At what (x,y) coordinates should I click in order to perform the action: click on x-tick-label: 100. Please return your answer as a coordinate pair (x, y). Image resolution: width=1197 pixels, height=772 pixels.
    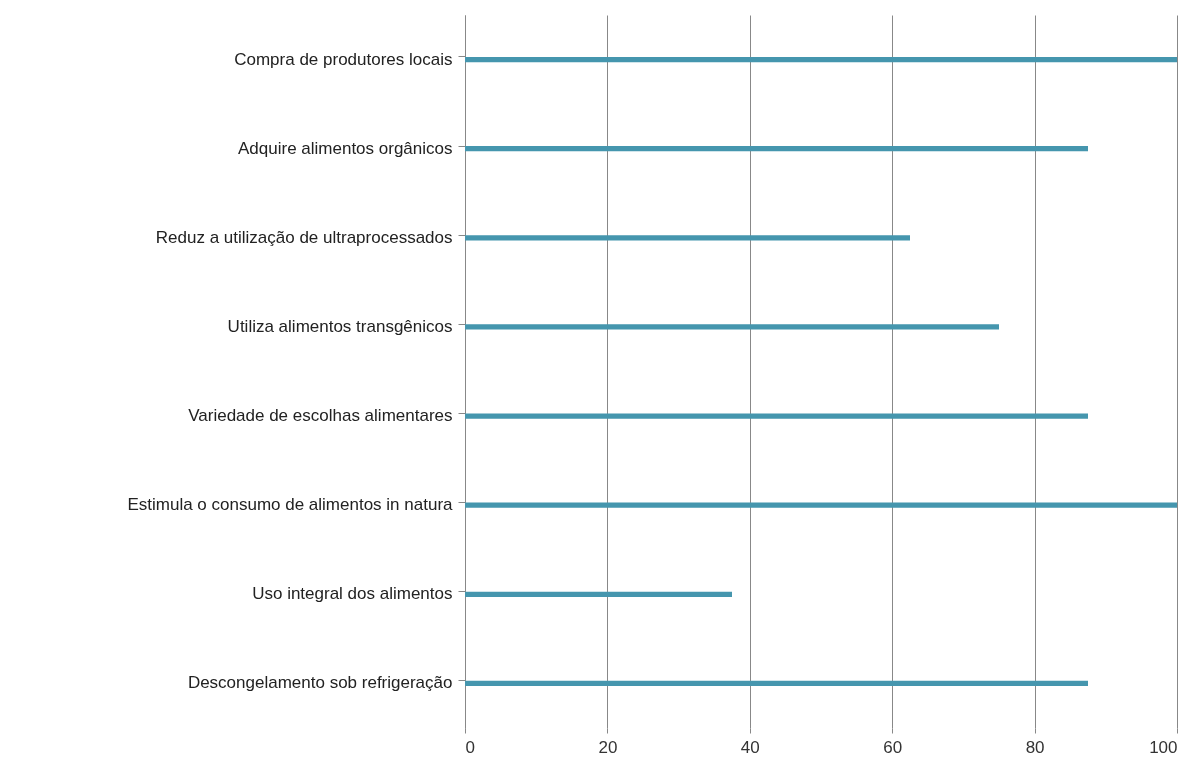
    Looking at the image, I should click on (1163, 747).